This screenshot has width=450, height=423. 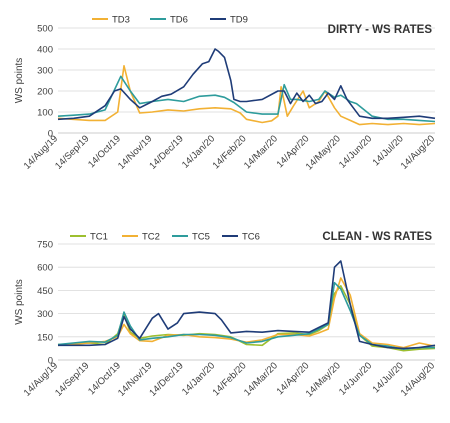 What do you see at coordinates (45, 113) in the screenshot?
I see `y-tick-label: 100` at bounding box center [45, 113].